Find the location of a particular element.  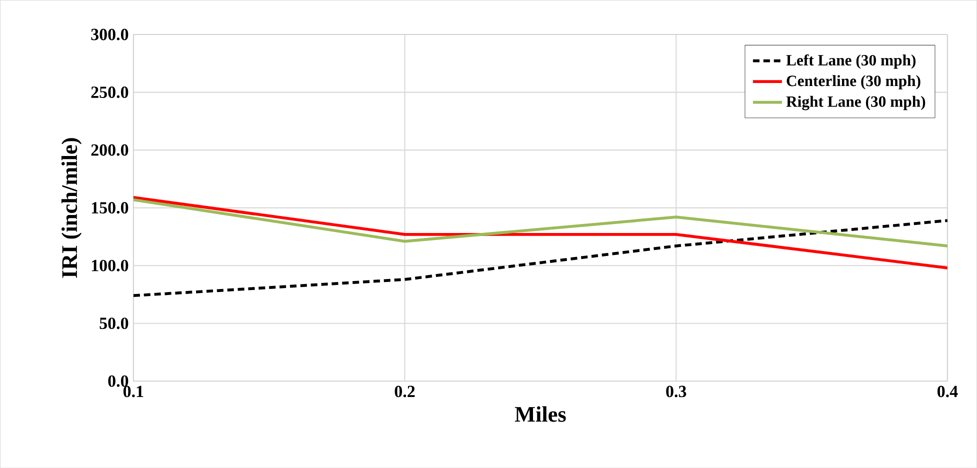

y-tick-label: 50.0 is located at coordinates (114, 323).